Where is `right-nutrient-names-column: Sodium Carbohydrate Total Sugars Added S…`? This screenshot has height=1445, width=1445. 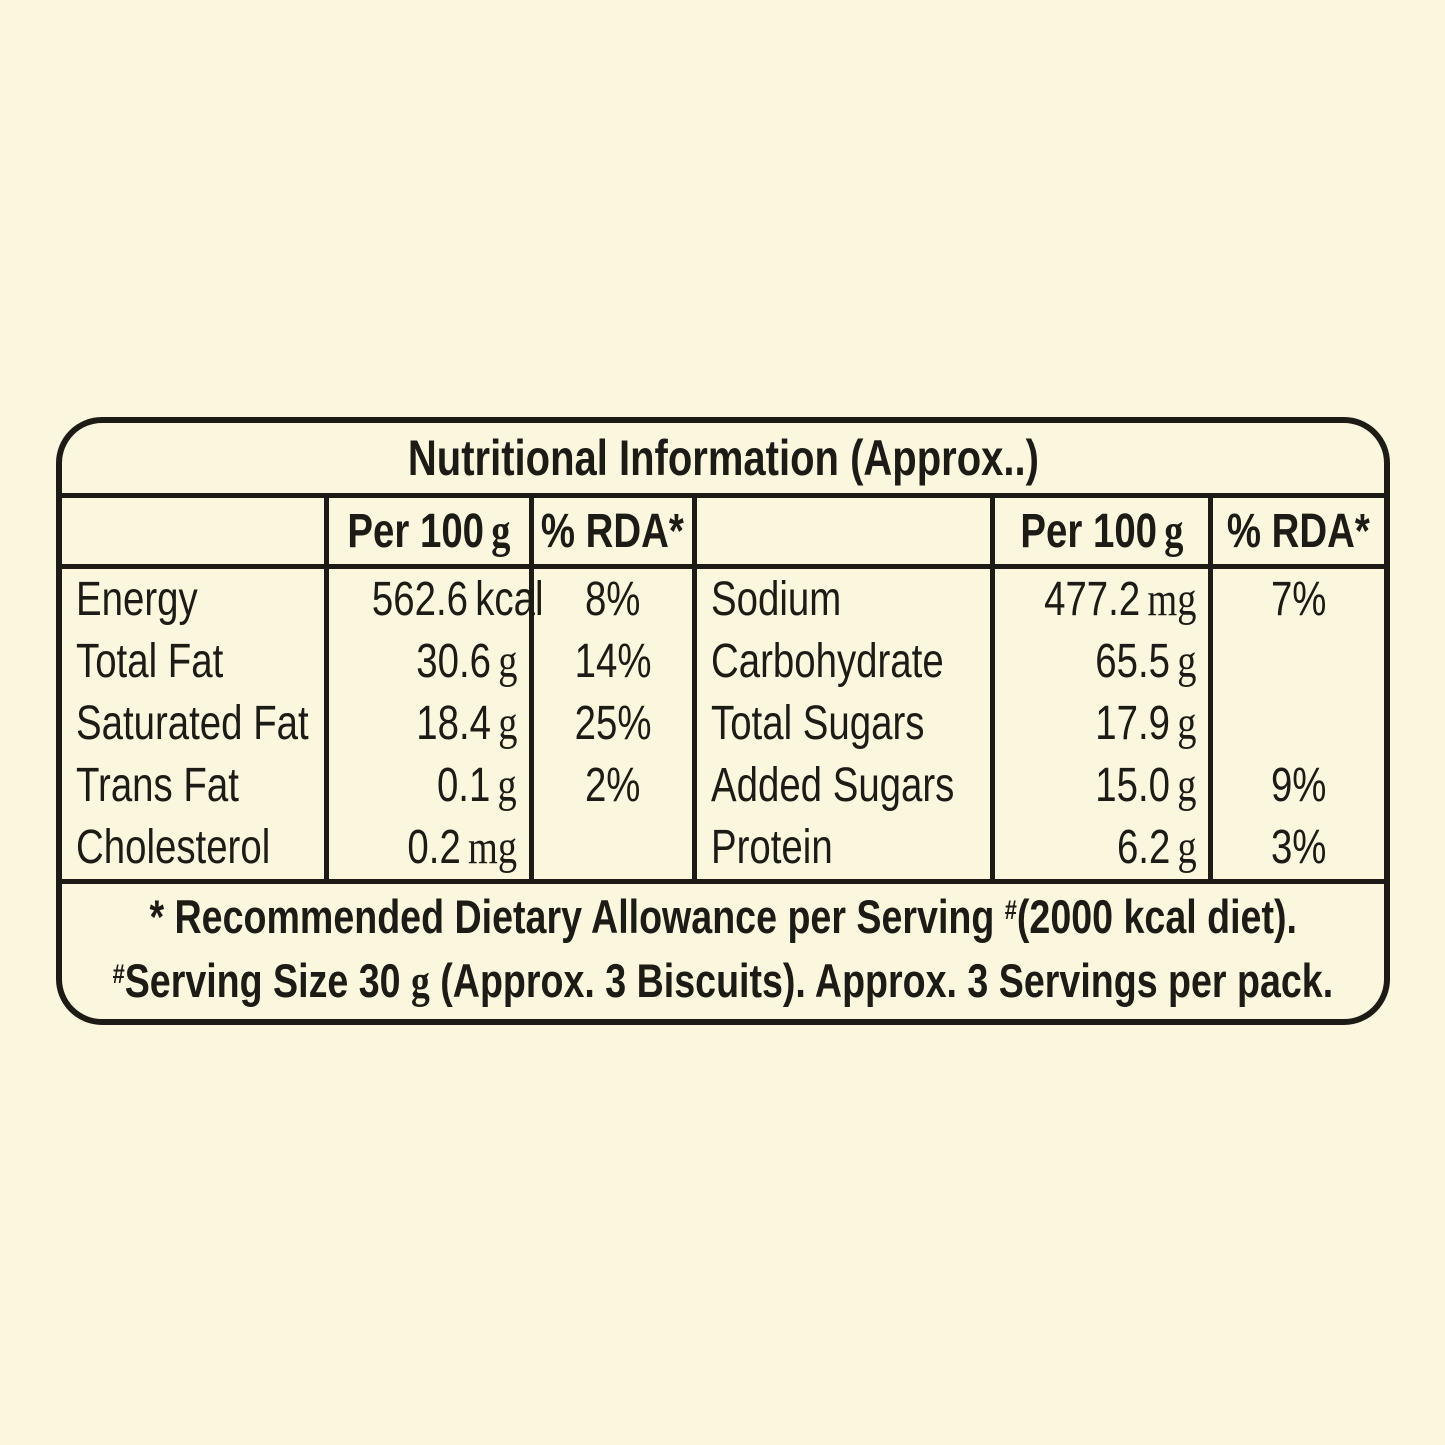
right-nutrient-names-column: Sodium Carbohydrate Total Sugars Added S… is located at coordinates (846, 724).